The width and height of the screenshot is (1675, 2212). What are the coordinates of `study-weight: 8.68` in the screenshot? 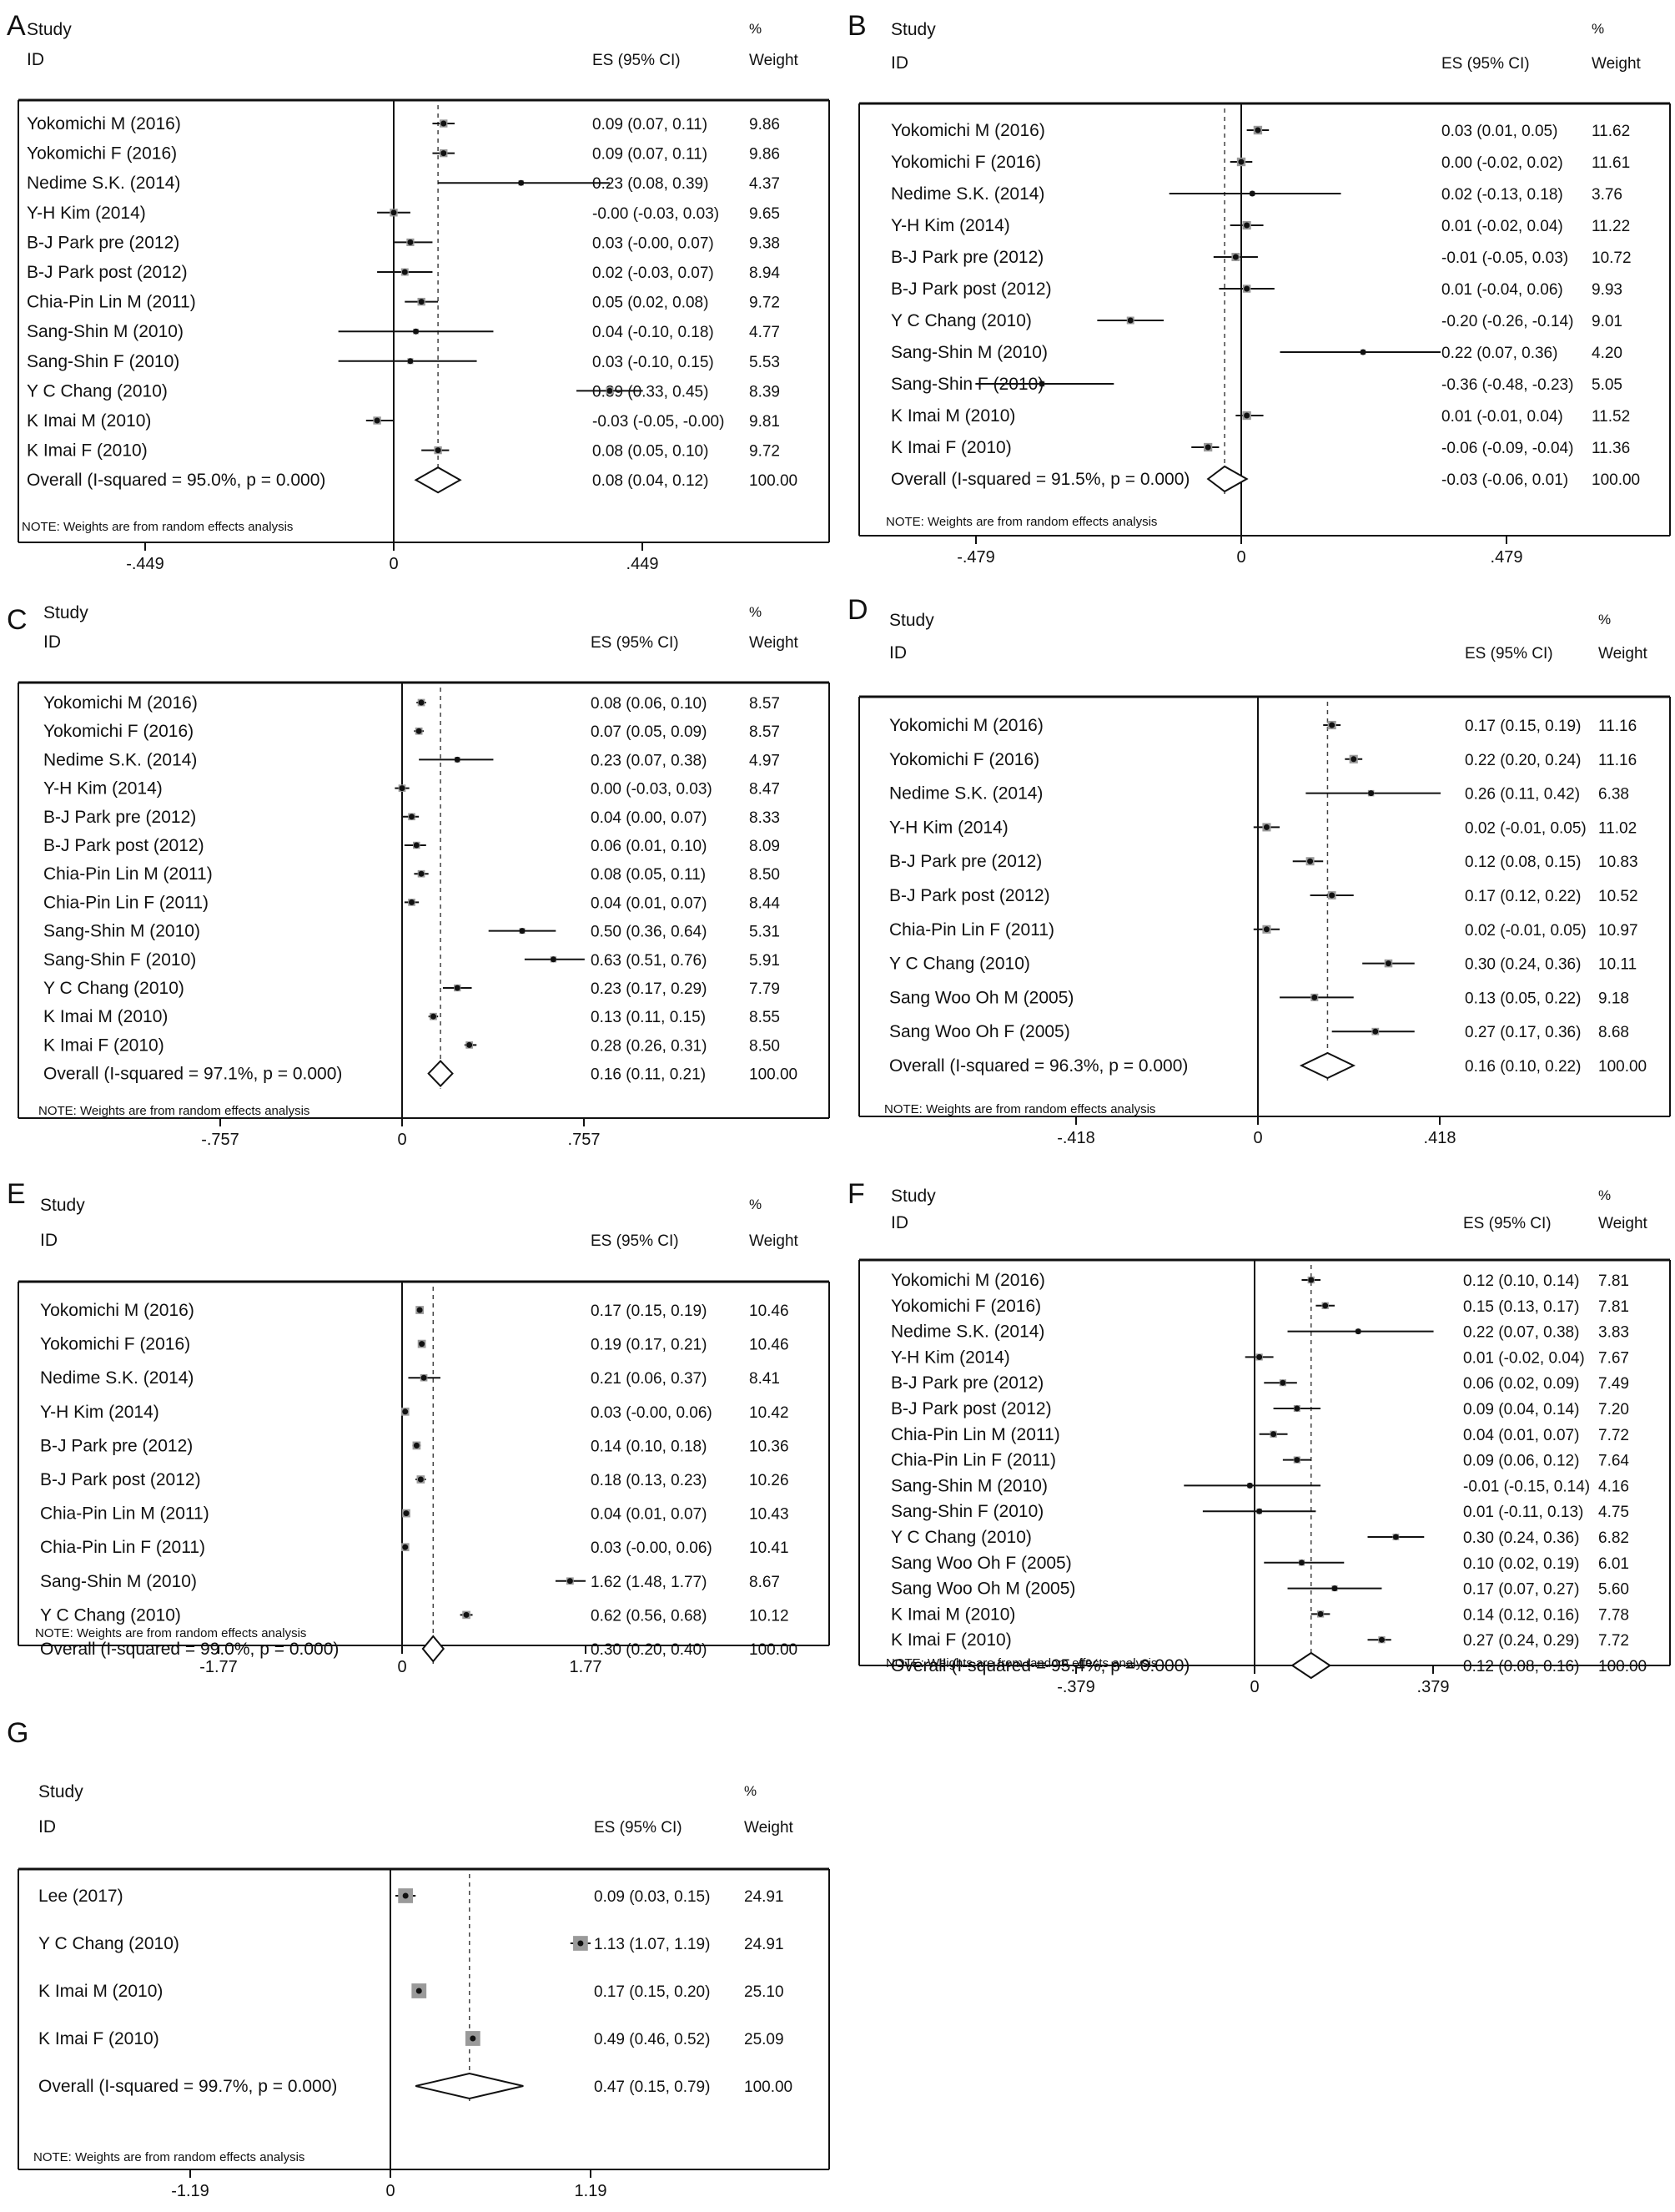 It's located at (1613, 1032).